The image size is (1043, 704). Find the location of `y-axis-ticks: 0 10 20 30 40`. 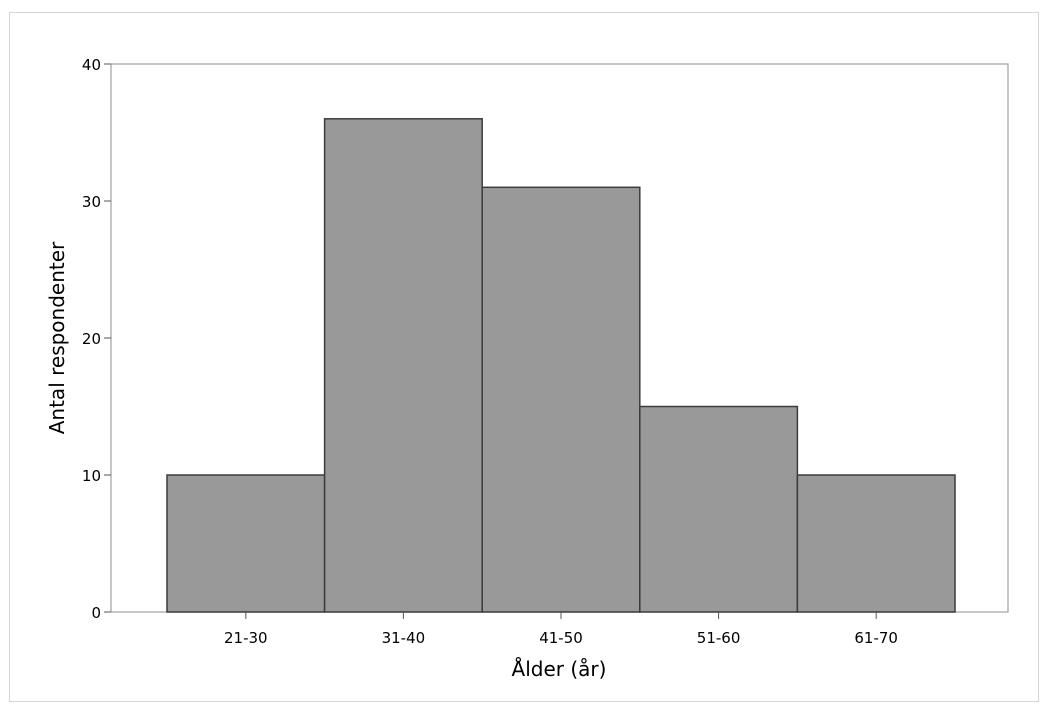

y-axis-ticks: 0 10 20 30 40 is located at coordinates (96, 339).